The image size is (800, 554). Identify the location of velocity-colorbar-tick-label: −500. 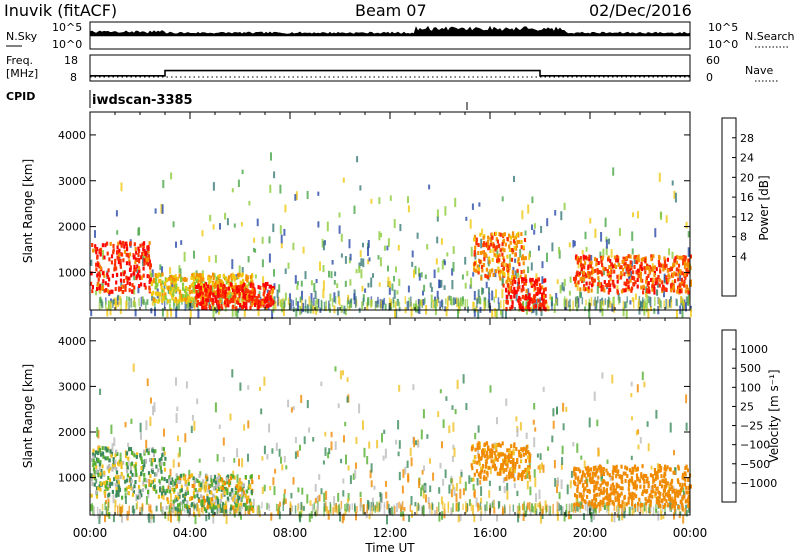
(755, 464).